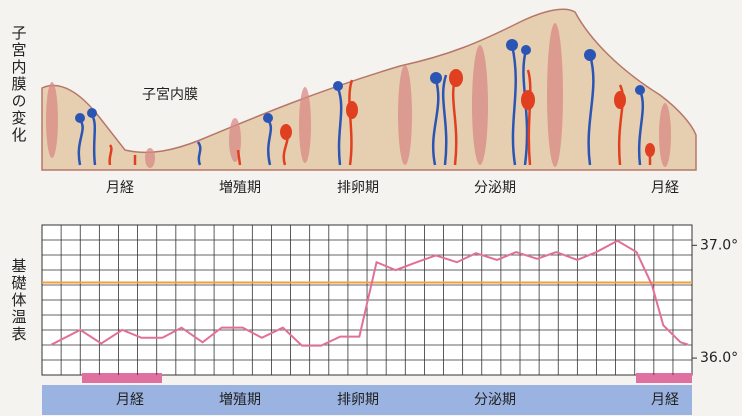  I want to click on y-axis-title: 基礎体温表, so click(19, 300).